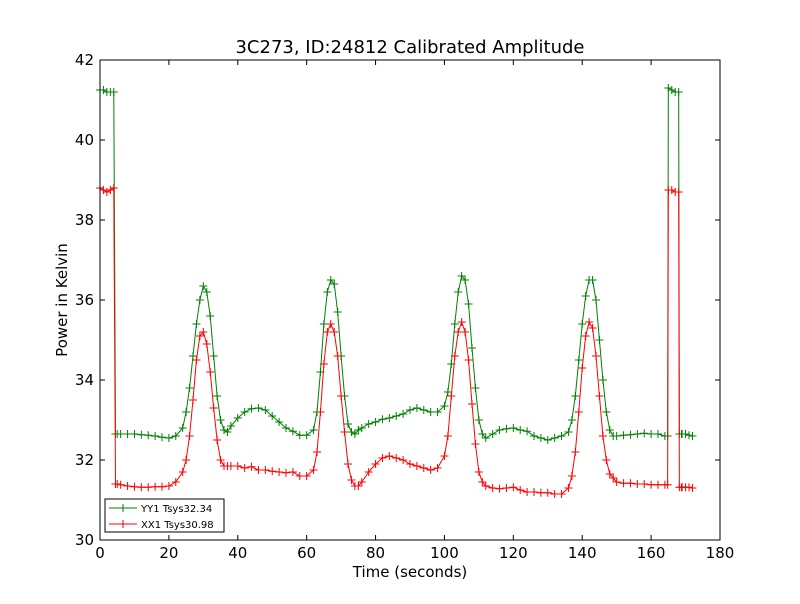 The height and width of the screenshot is (604, 800). What do you see at coordinates (651, 553) in the screenshot?
I see `x-tick-label: 160` at bounding box center [651, 553].